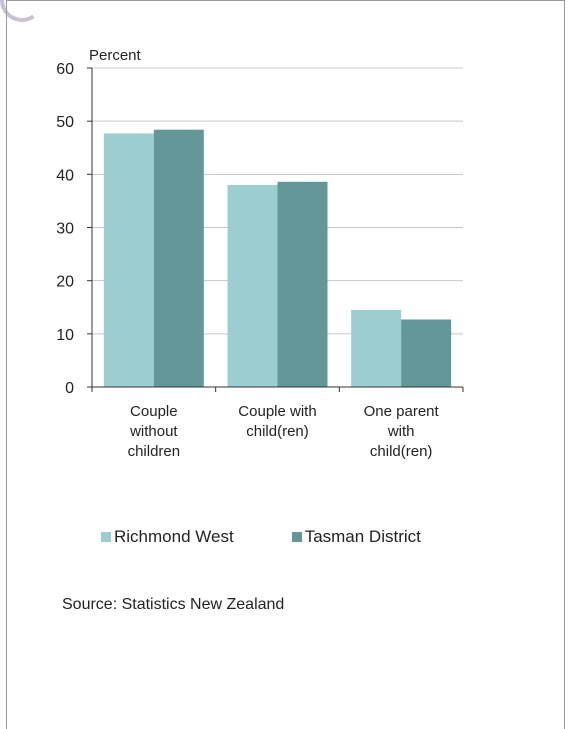  Describe the element at coordinates (154, 431) in the screenshot. I see `x-tick-label: Couple without children` at that location.